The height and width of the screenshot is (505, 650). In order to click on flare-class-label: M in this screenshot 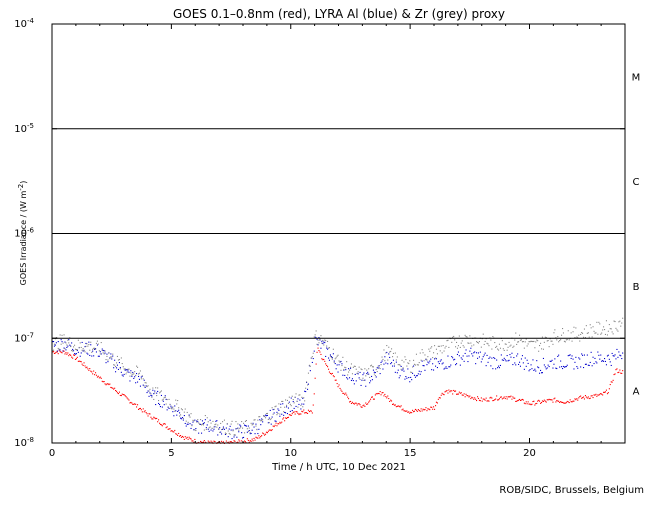, I will do `click(636, 77)`.